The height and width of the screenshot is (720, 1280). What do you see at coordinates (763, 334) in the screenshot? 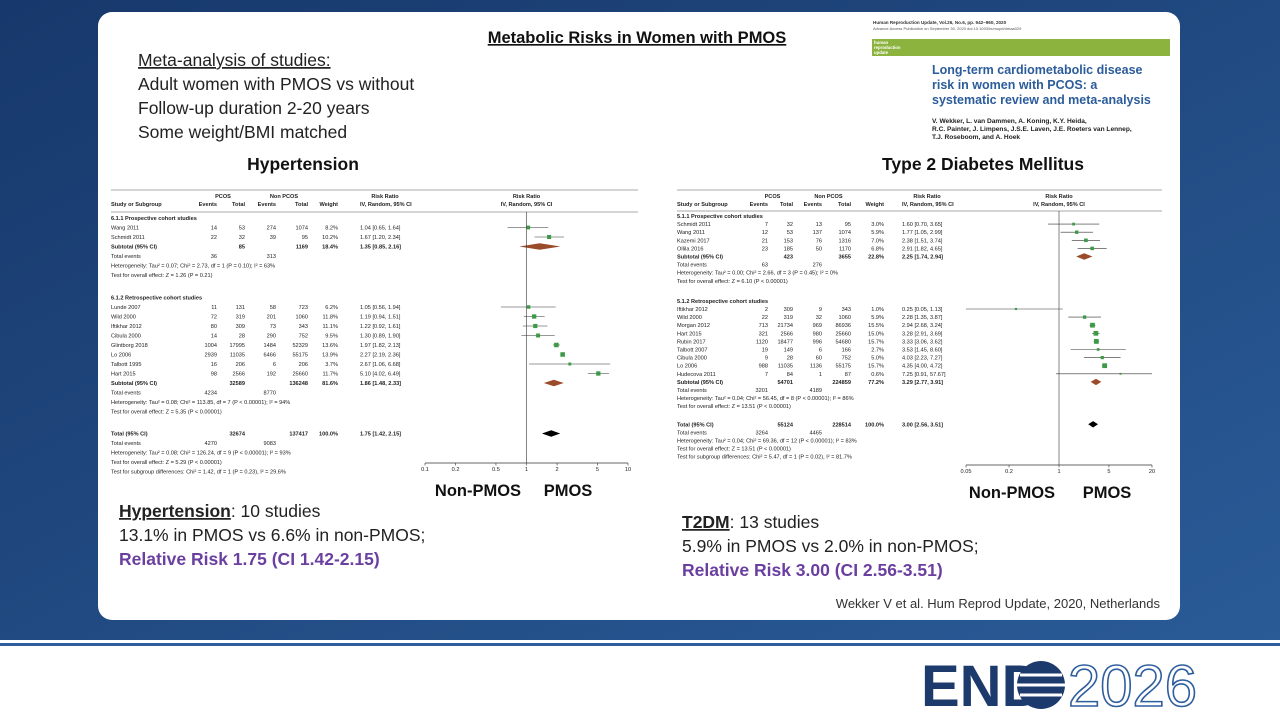
I see `table-cell: 321` at bounding box center [763, 334].